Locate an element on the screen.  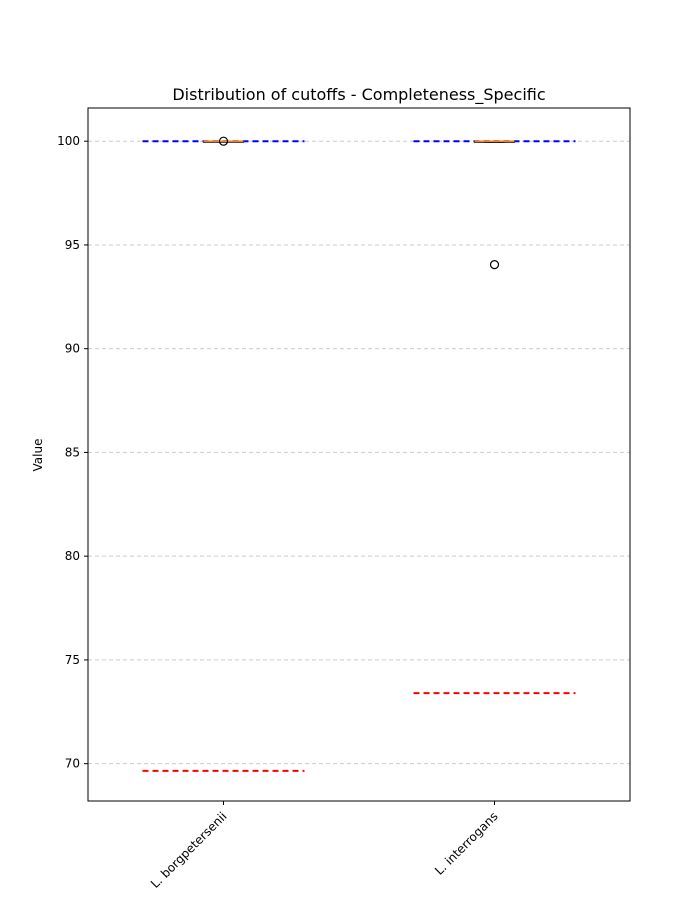
y-axis-label: Value is located at coordinates (38, 455).